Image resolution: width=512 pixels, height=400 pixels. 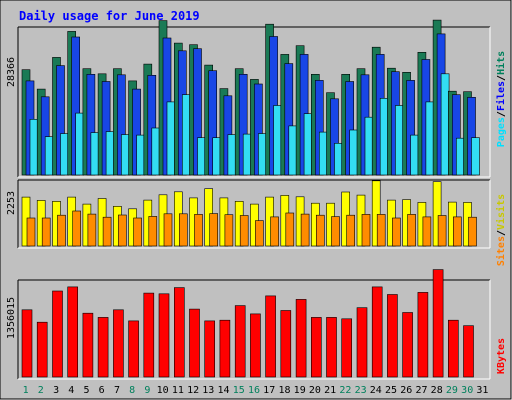 What do you see at coordinates (406, 390) in the screenshot?
I see `x-tick-label-26: 26` at bounding box center [406, 390].